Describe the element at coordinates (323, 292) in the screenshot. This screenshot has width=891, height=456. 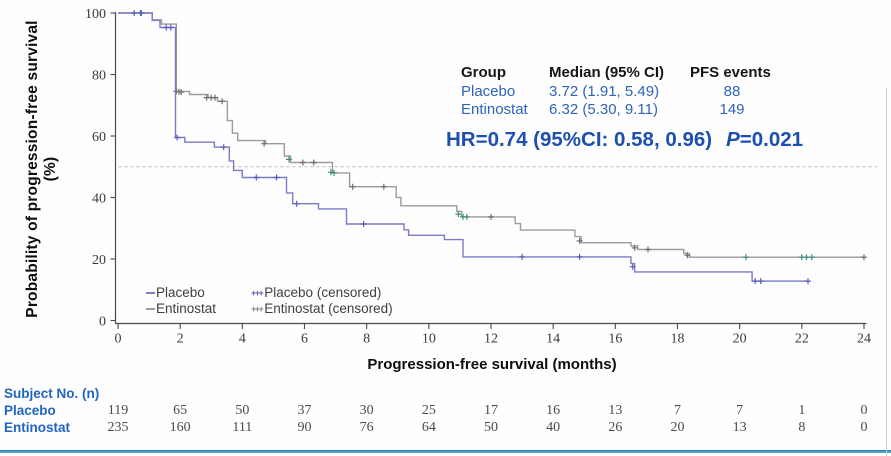
I see `legend-label: Placebo (censored)` at that location.